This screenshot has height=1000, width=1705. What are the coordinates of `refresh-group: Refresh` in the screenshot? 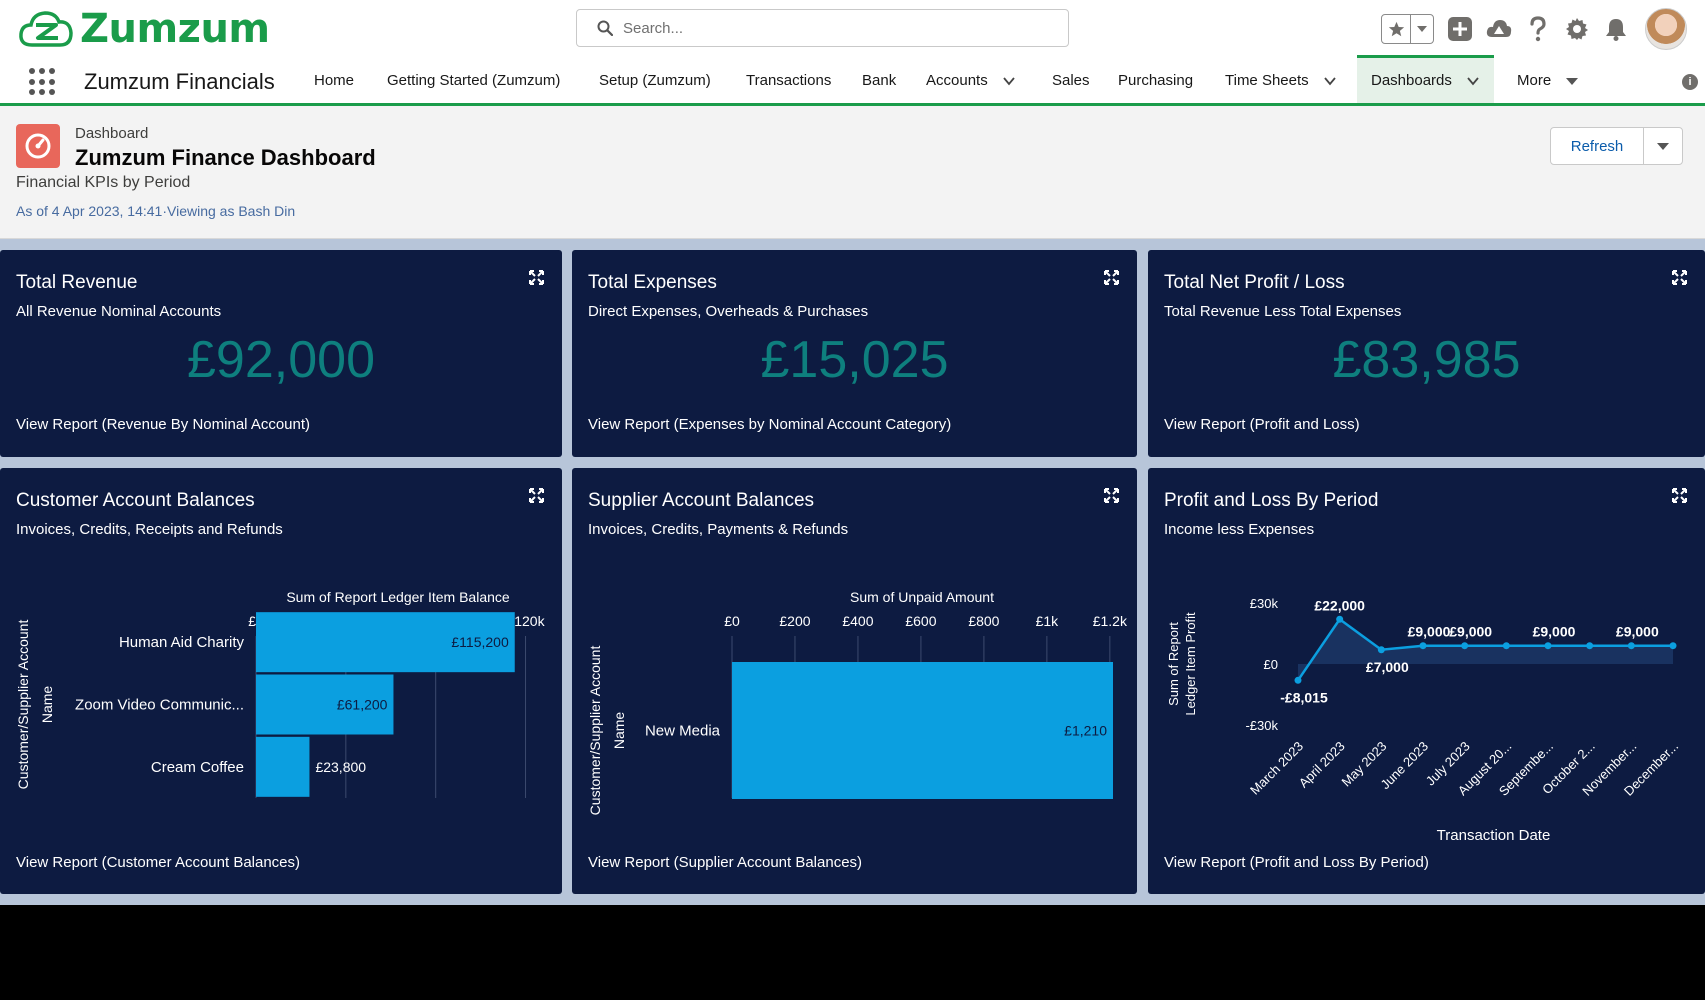 It's located at (1616, 146).